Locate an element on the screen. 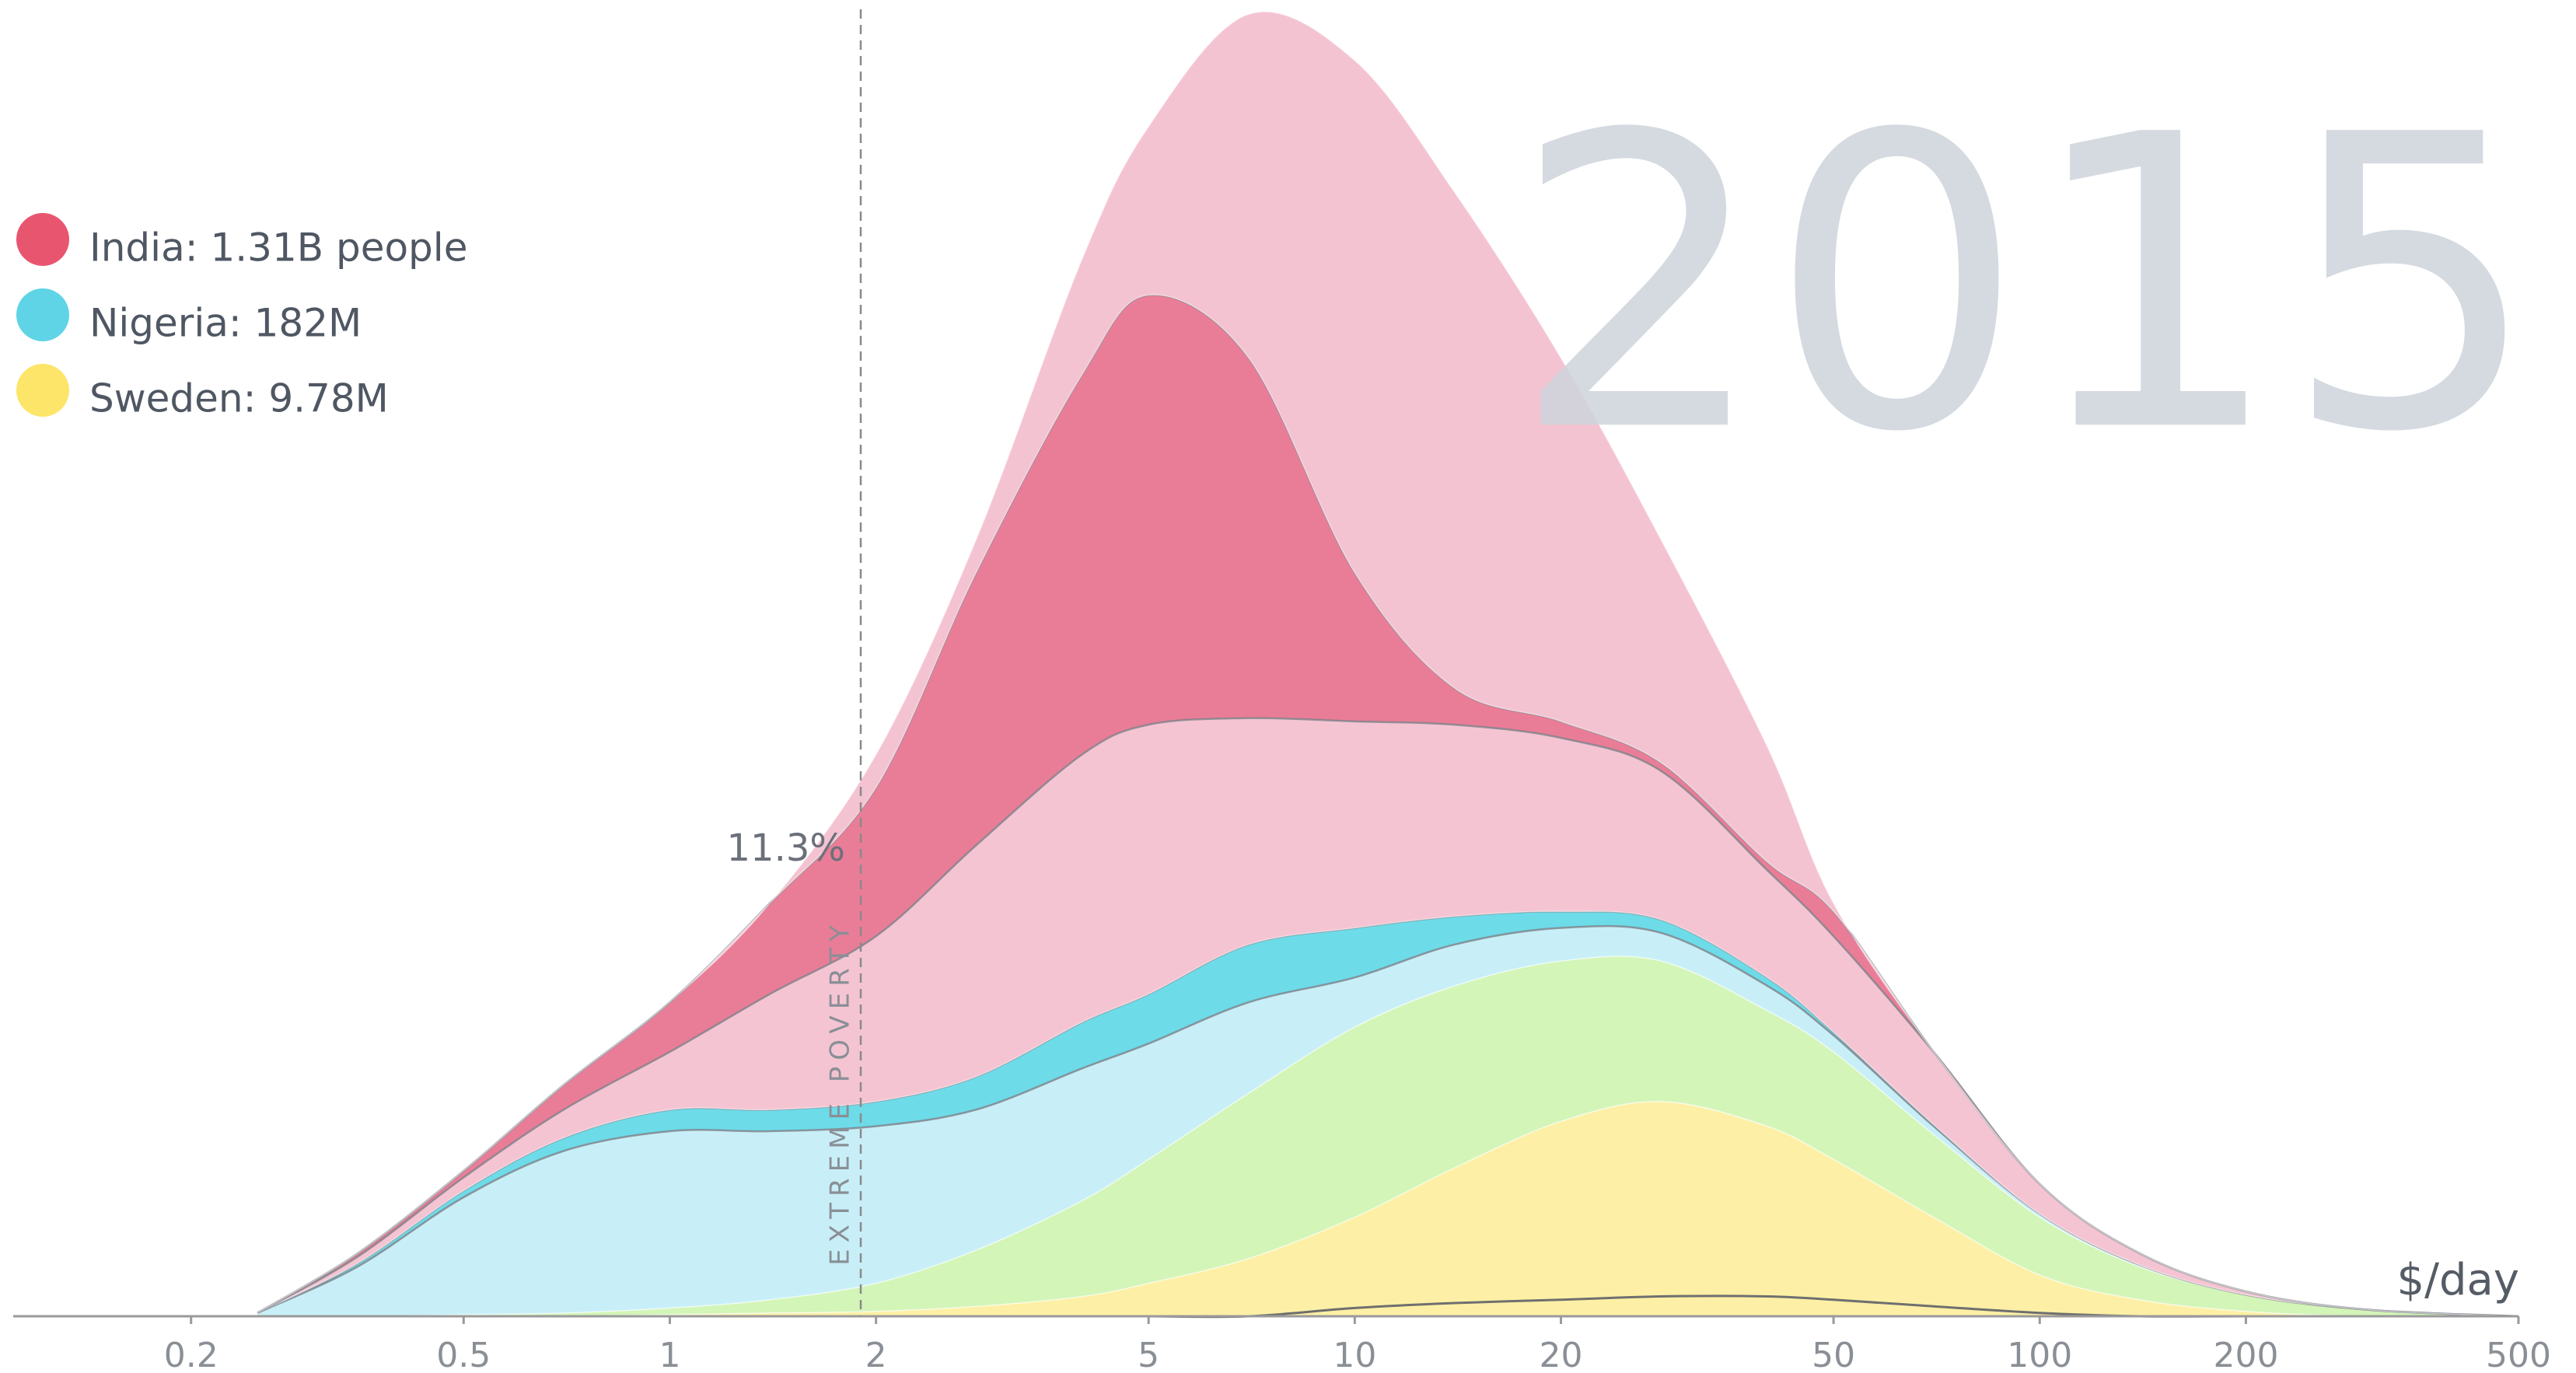  legend-label: Nigeria: 182M is located at coordinates (225, 323).